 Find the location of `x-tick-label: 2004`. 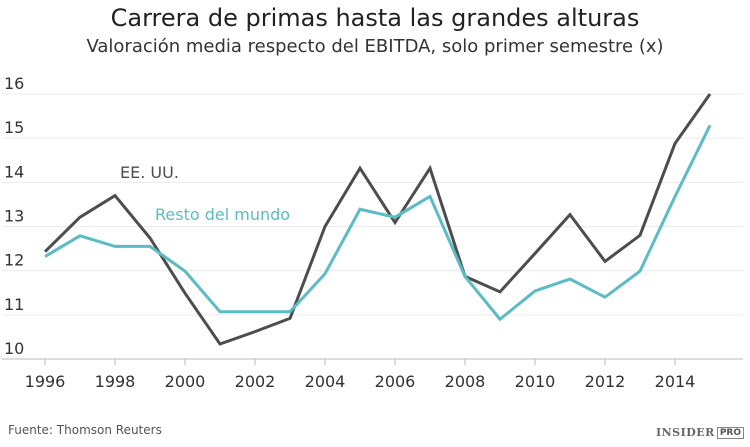

x-tick-label: 2004 is located at coordinates (325, 381).